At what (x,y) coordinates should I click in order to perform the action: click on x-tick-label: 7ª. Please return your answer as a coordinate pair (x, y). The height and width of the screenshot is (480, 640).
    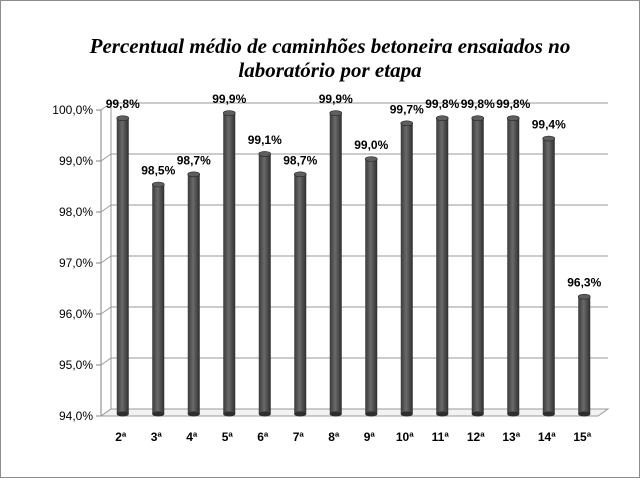
    Looking at the image, I should click on (299, 437).